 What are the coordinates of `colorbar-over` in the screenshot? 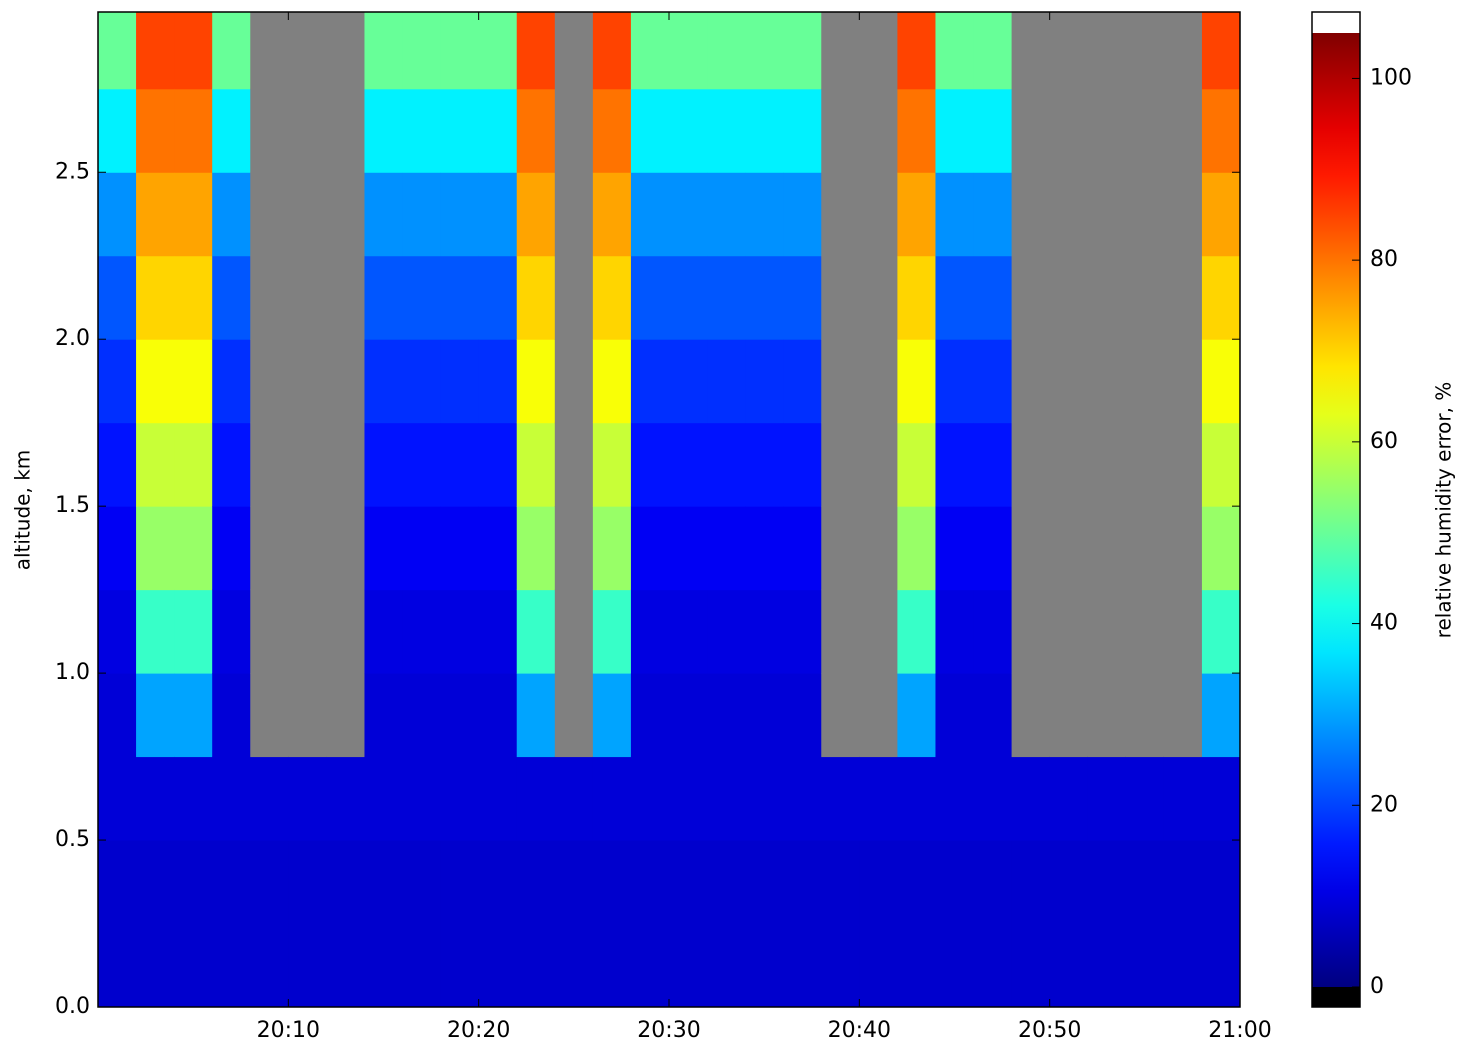 It's located at (1336, 22).